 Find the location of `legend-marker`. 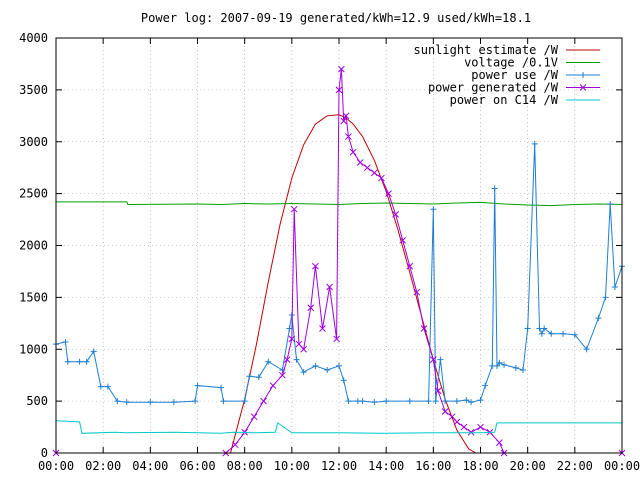

legend-marker is located at coordinates (583, 87).